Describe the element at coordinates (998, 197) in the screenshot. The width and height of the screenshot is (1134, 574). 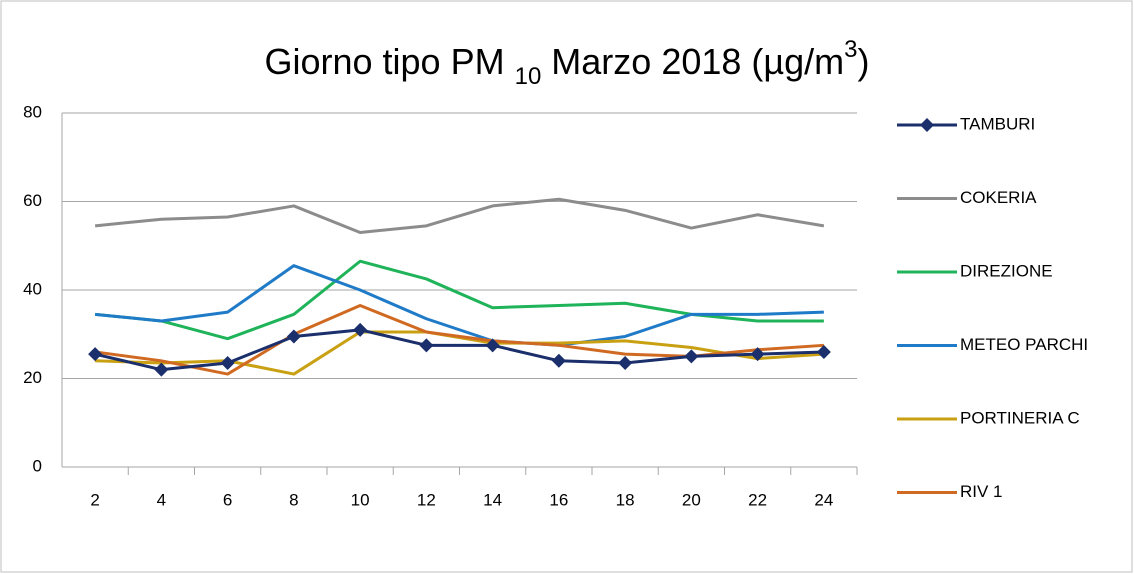
I see `legend-label: COKERIA` at that location.